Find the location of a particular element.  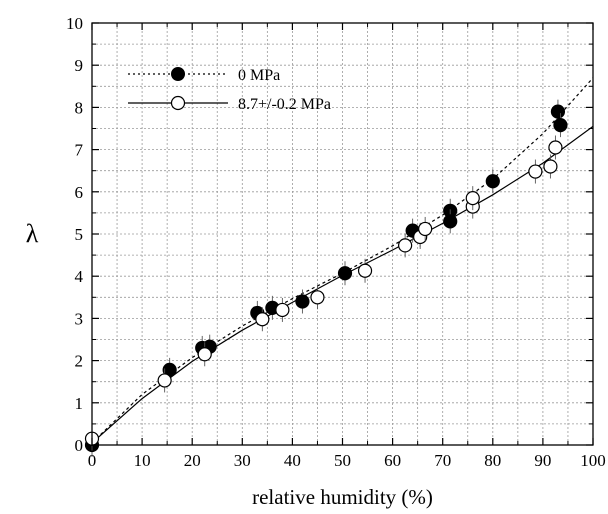

legend-label-8-7mpa: 8.7+/-0.2 MPa is located at coordinates (284, 104).